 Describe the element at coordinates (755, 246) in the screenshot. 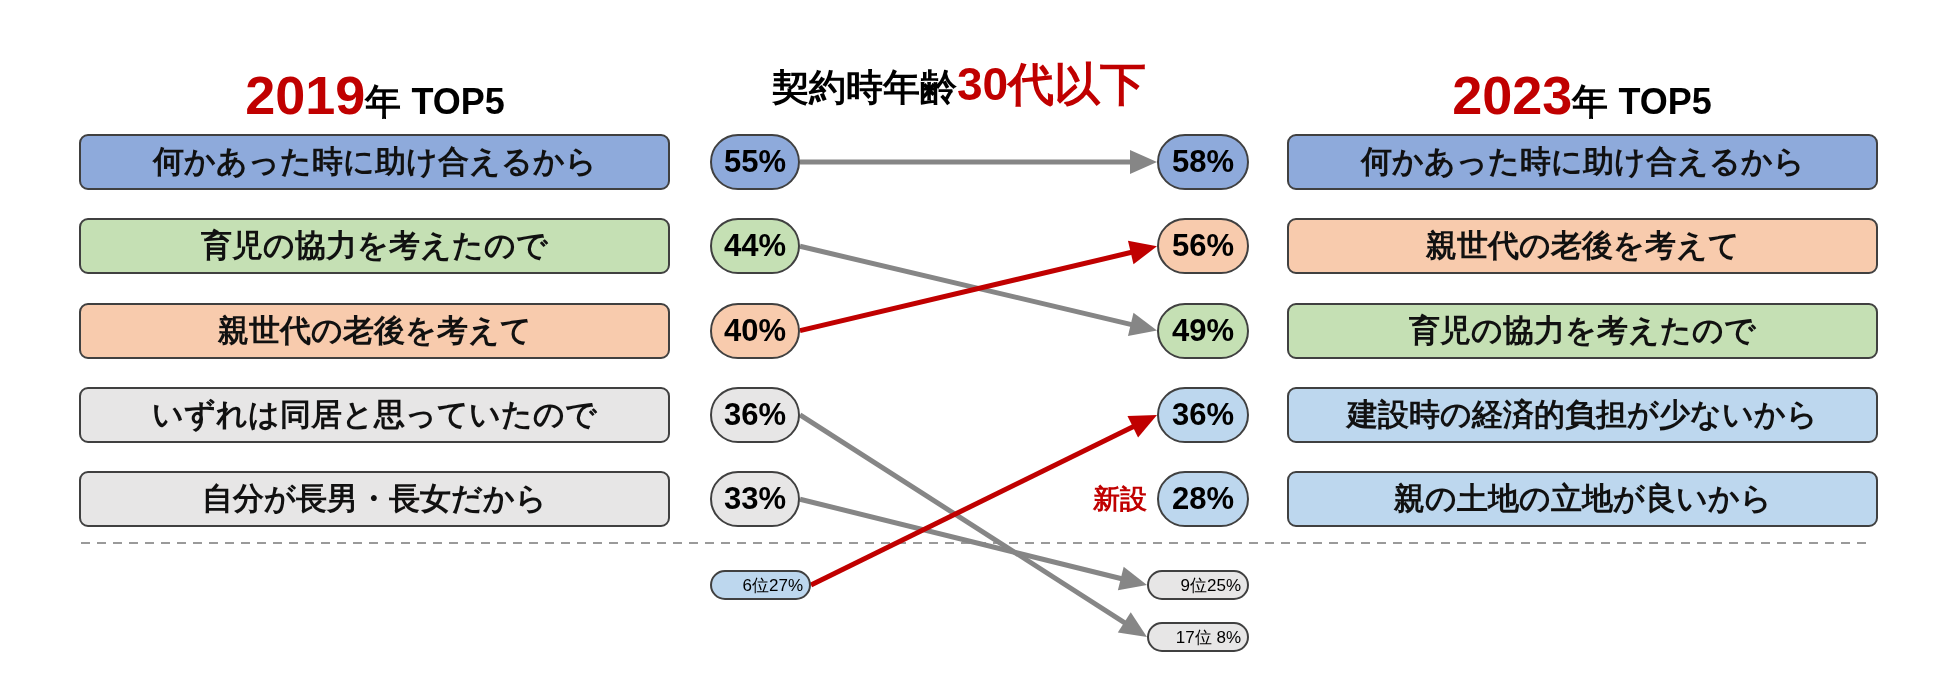

I see `data-label: 44%` at that location.